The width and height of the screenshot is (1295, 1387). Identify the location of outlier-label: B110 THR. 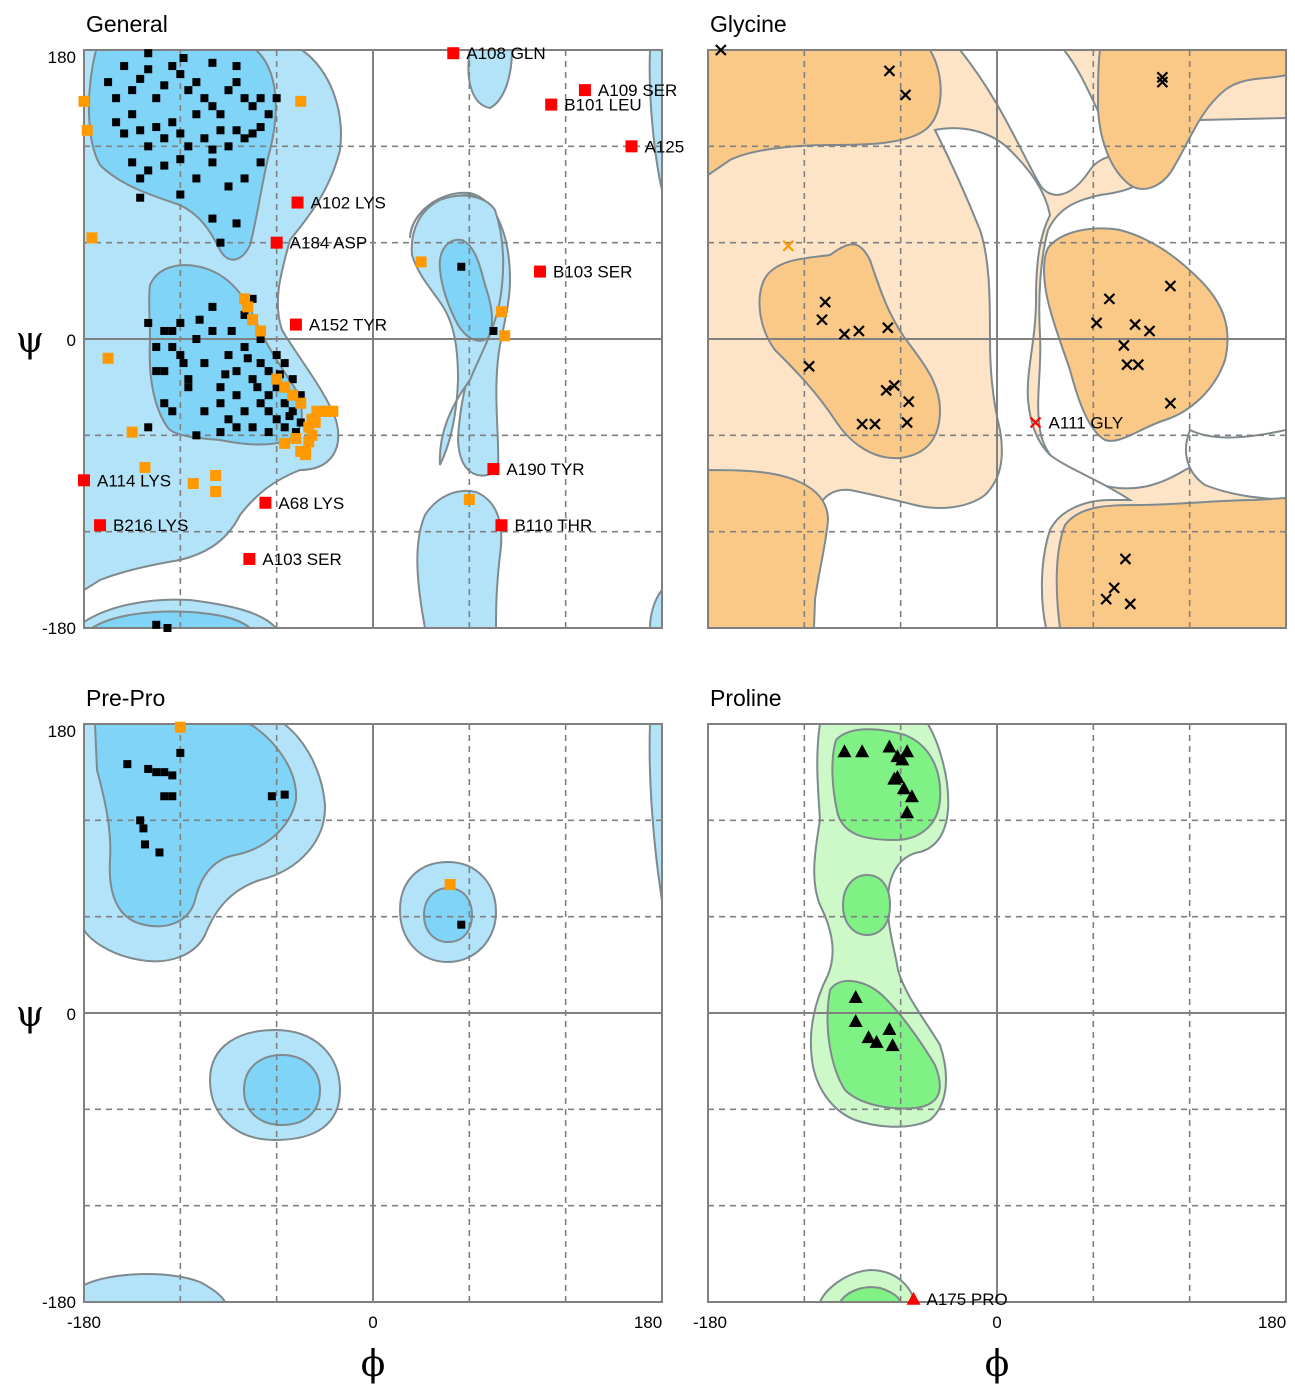
(553, 525).